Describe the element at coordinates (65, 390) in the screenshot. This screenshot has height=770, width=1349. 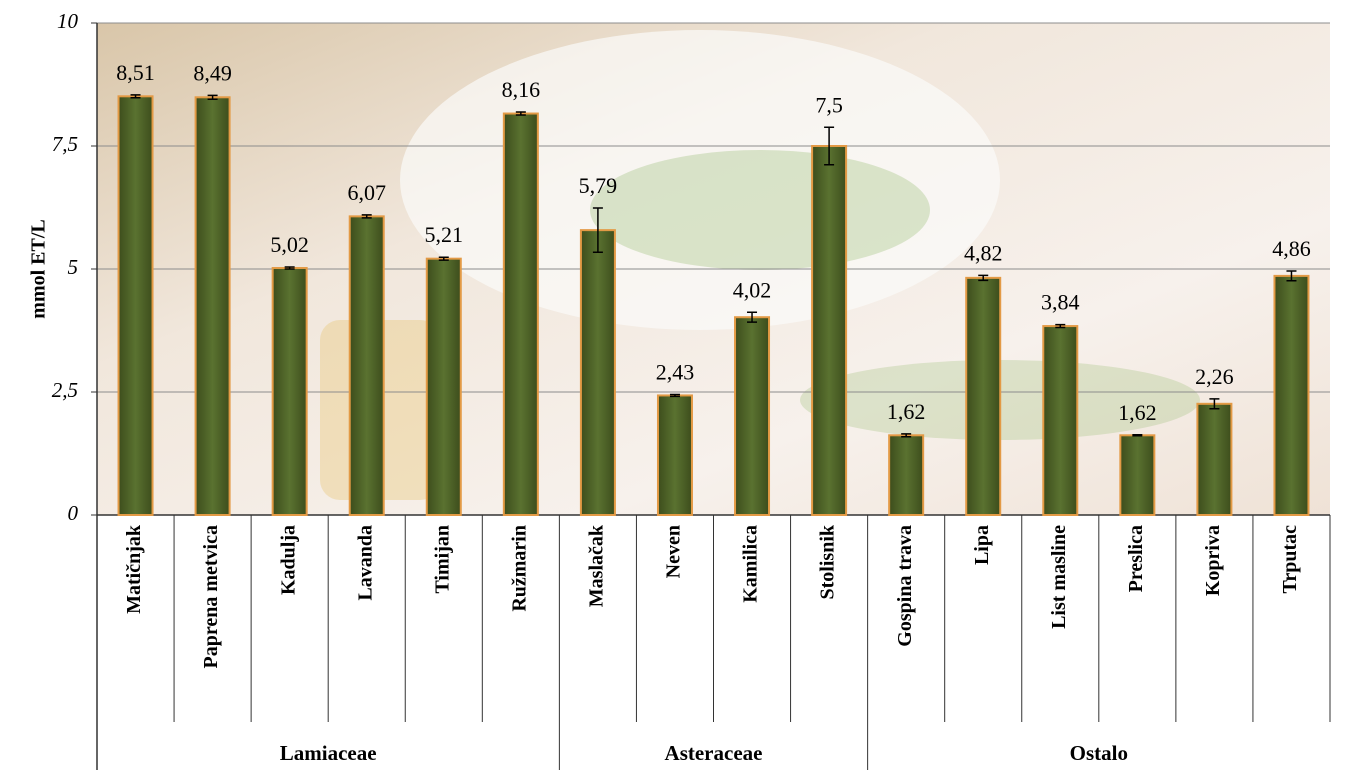
I see `y-tick-label: 2,5` at that location.